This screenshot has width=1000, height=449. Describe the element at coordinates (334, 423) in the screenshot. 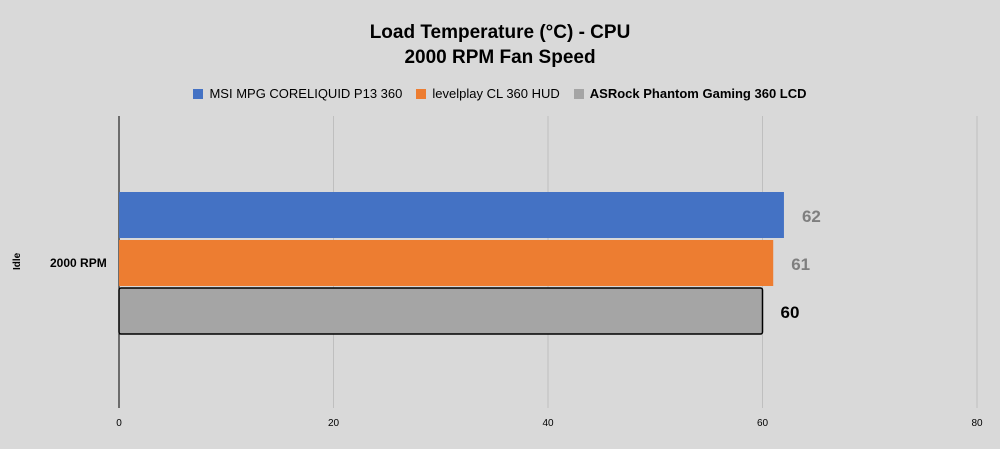

I see `x-tick-label-20: 20` at that location.